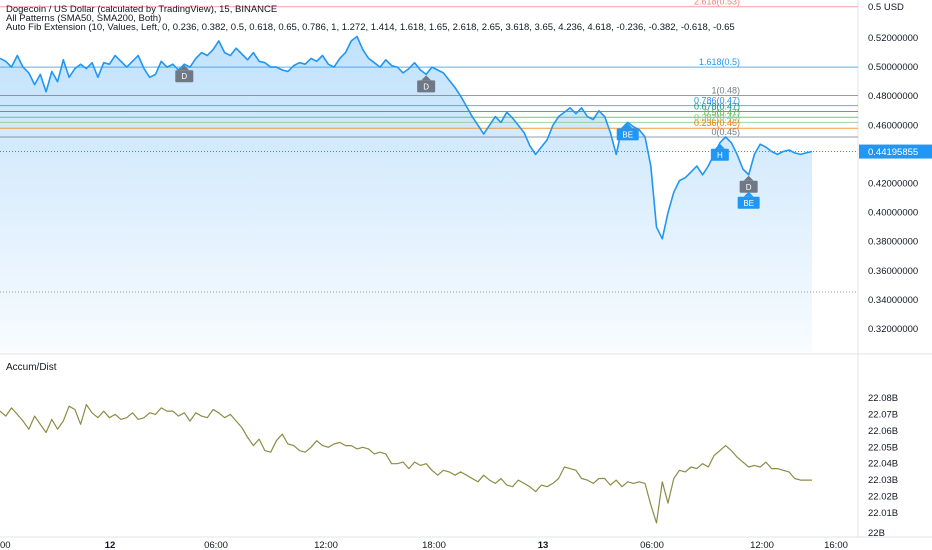 The height and width of the screenshot is (550, 932). I want to click on pattern-marker: H, so click(719, 152).